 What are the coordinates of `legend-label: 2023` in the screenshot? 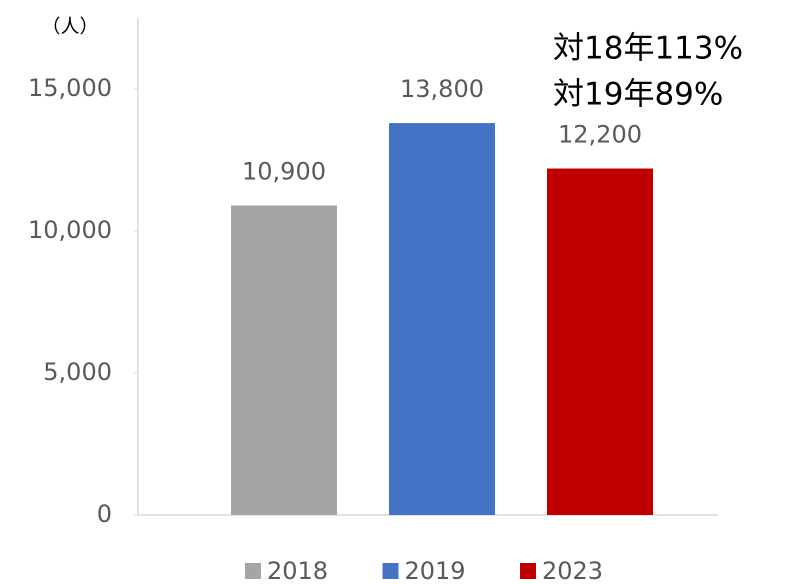 It's located at (572, 571).